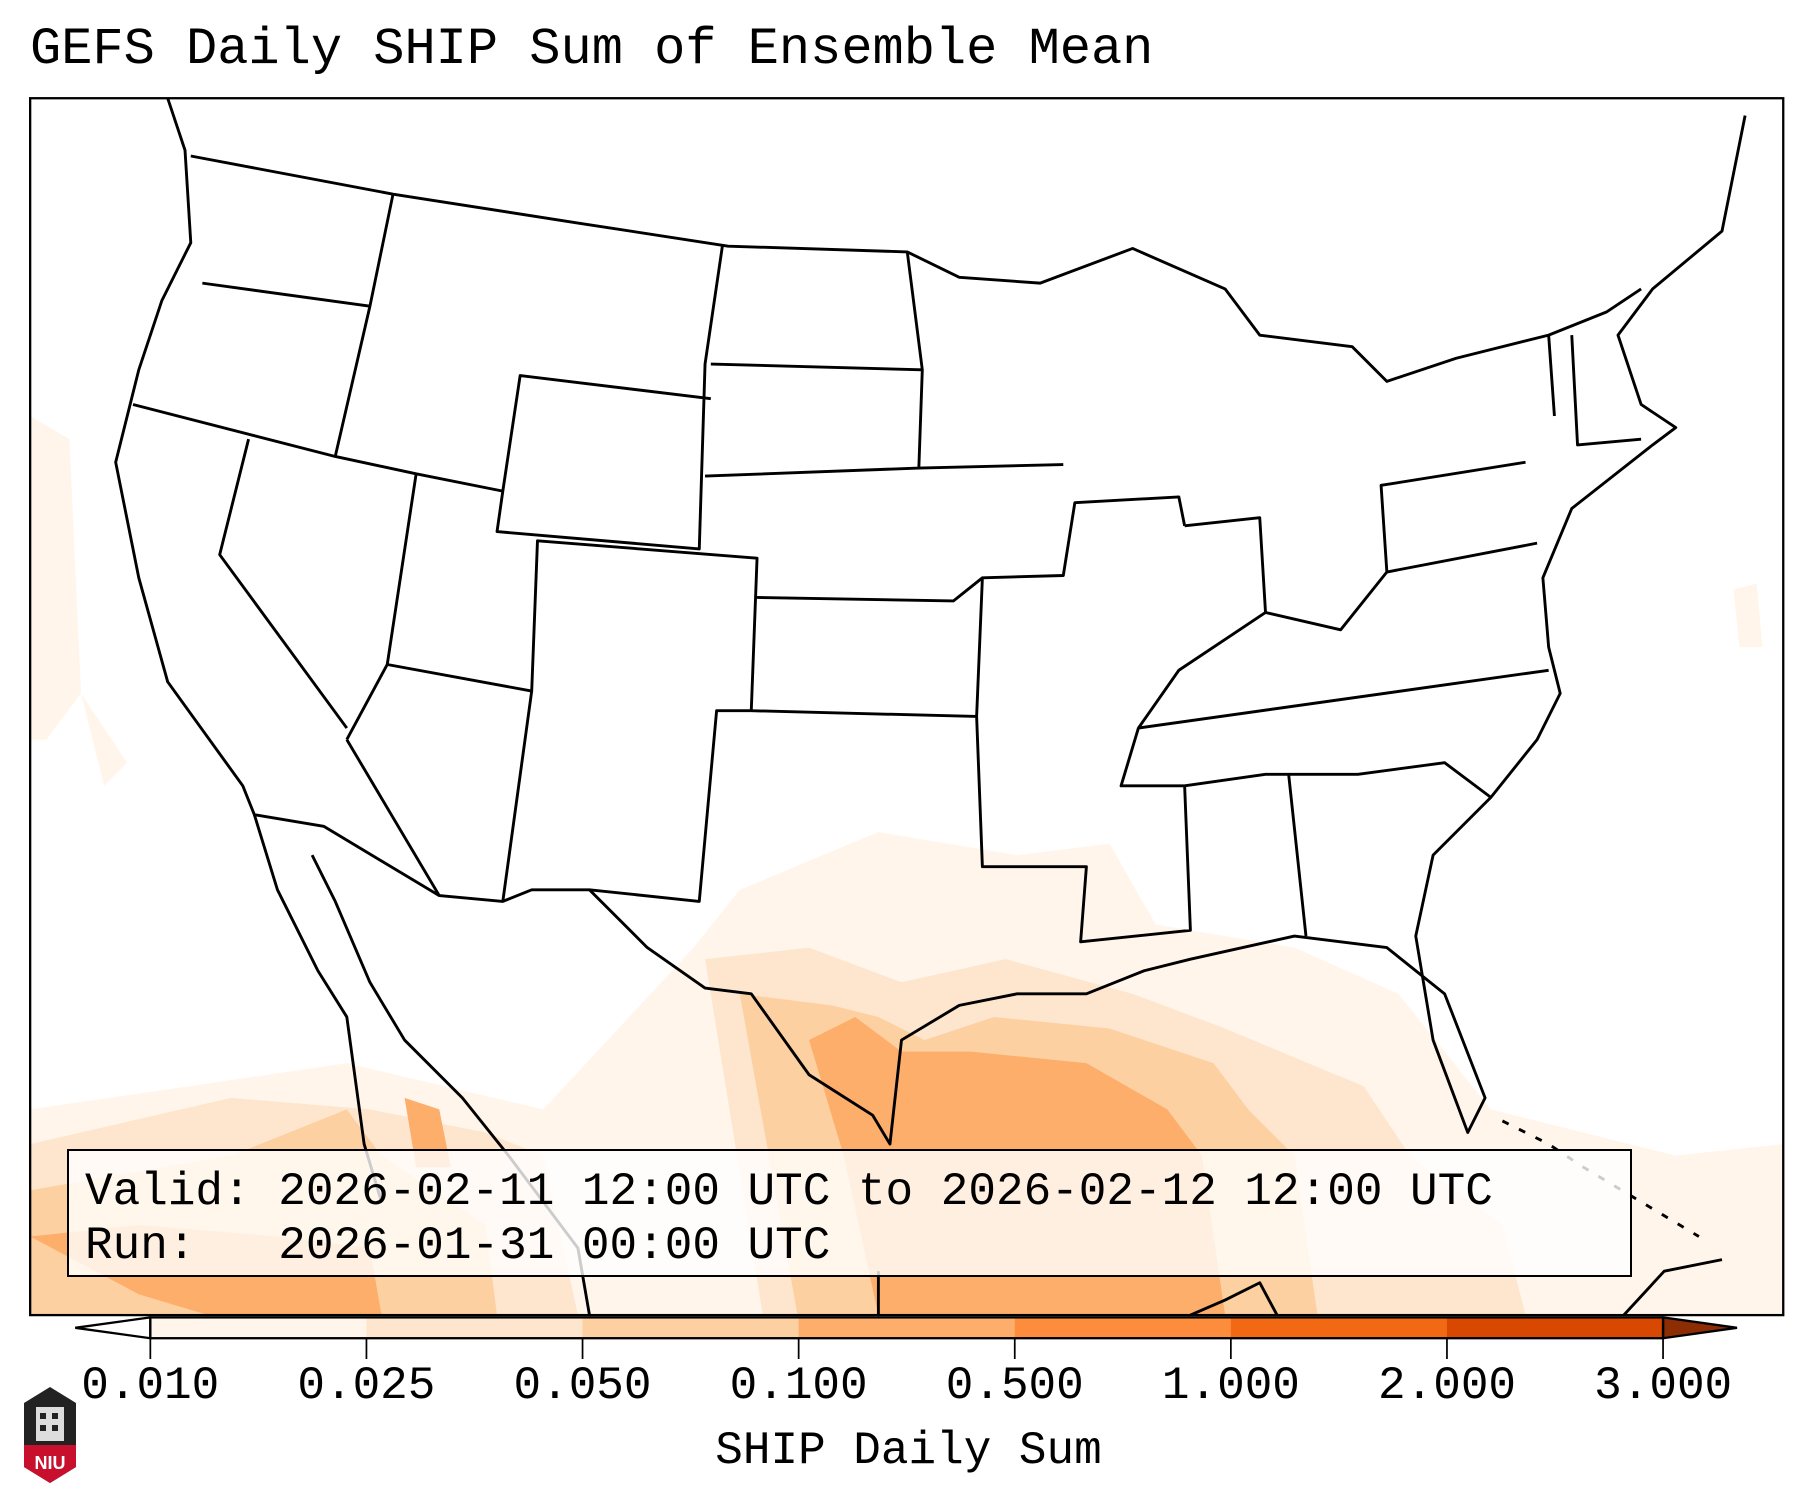 The height and width of the screenshot is (1500, 1803). Describe the element at coordinates (1299, 1287) in the screenshot. I see `yucatan-outline` at that location.